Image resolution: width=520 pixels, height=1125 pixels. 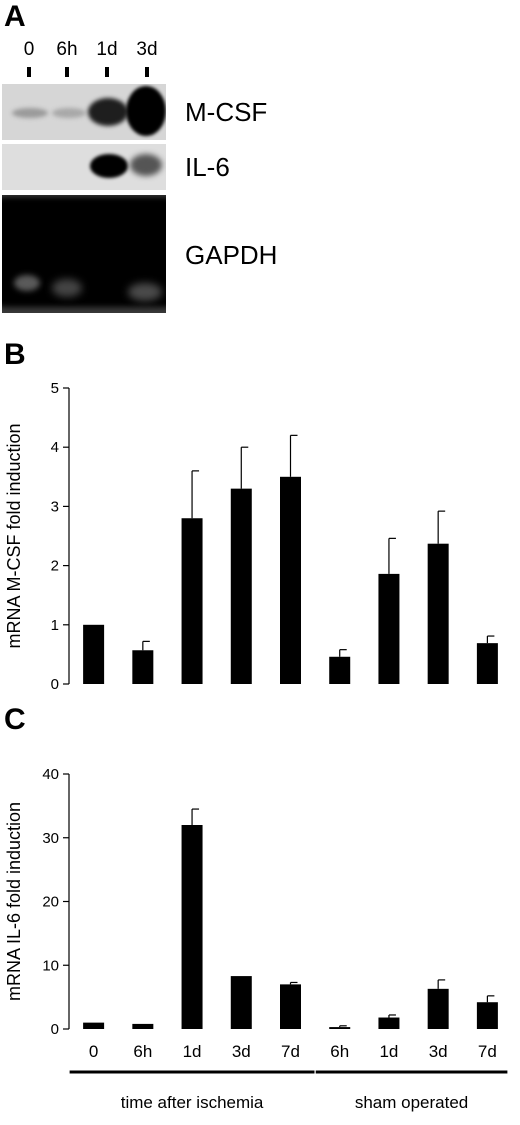 I want to click on y-tick-label: 3, so click(x=55, y=506).